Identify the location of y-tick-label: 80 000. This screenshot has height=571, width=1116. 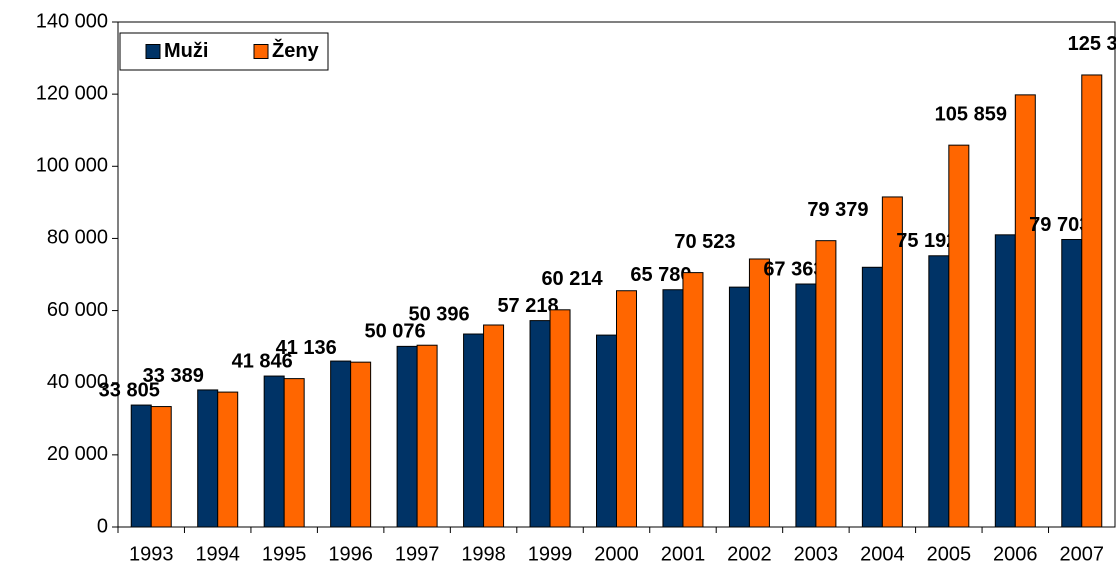
(77, 238).